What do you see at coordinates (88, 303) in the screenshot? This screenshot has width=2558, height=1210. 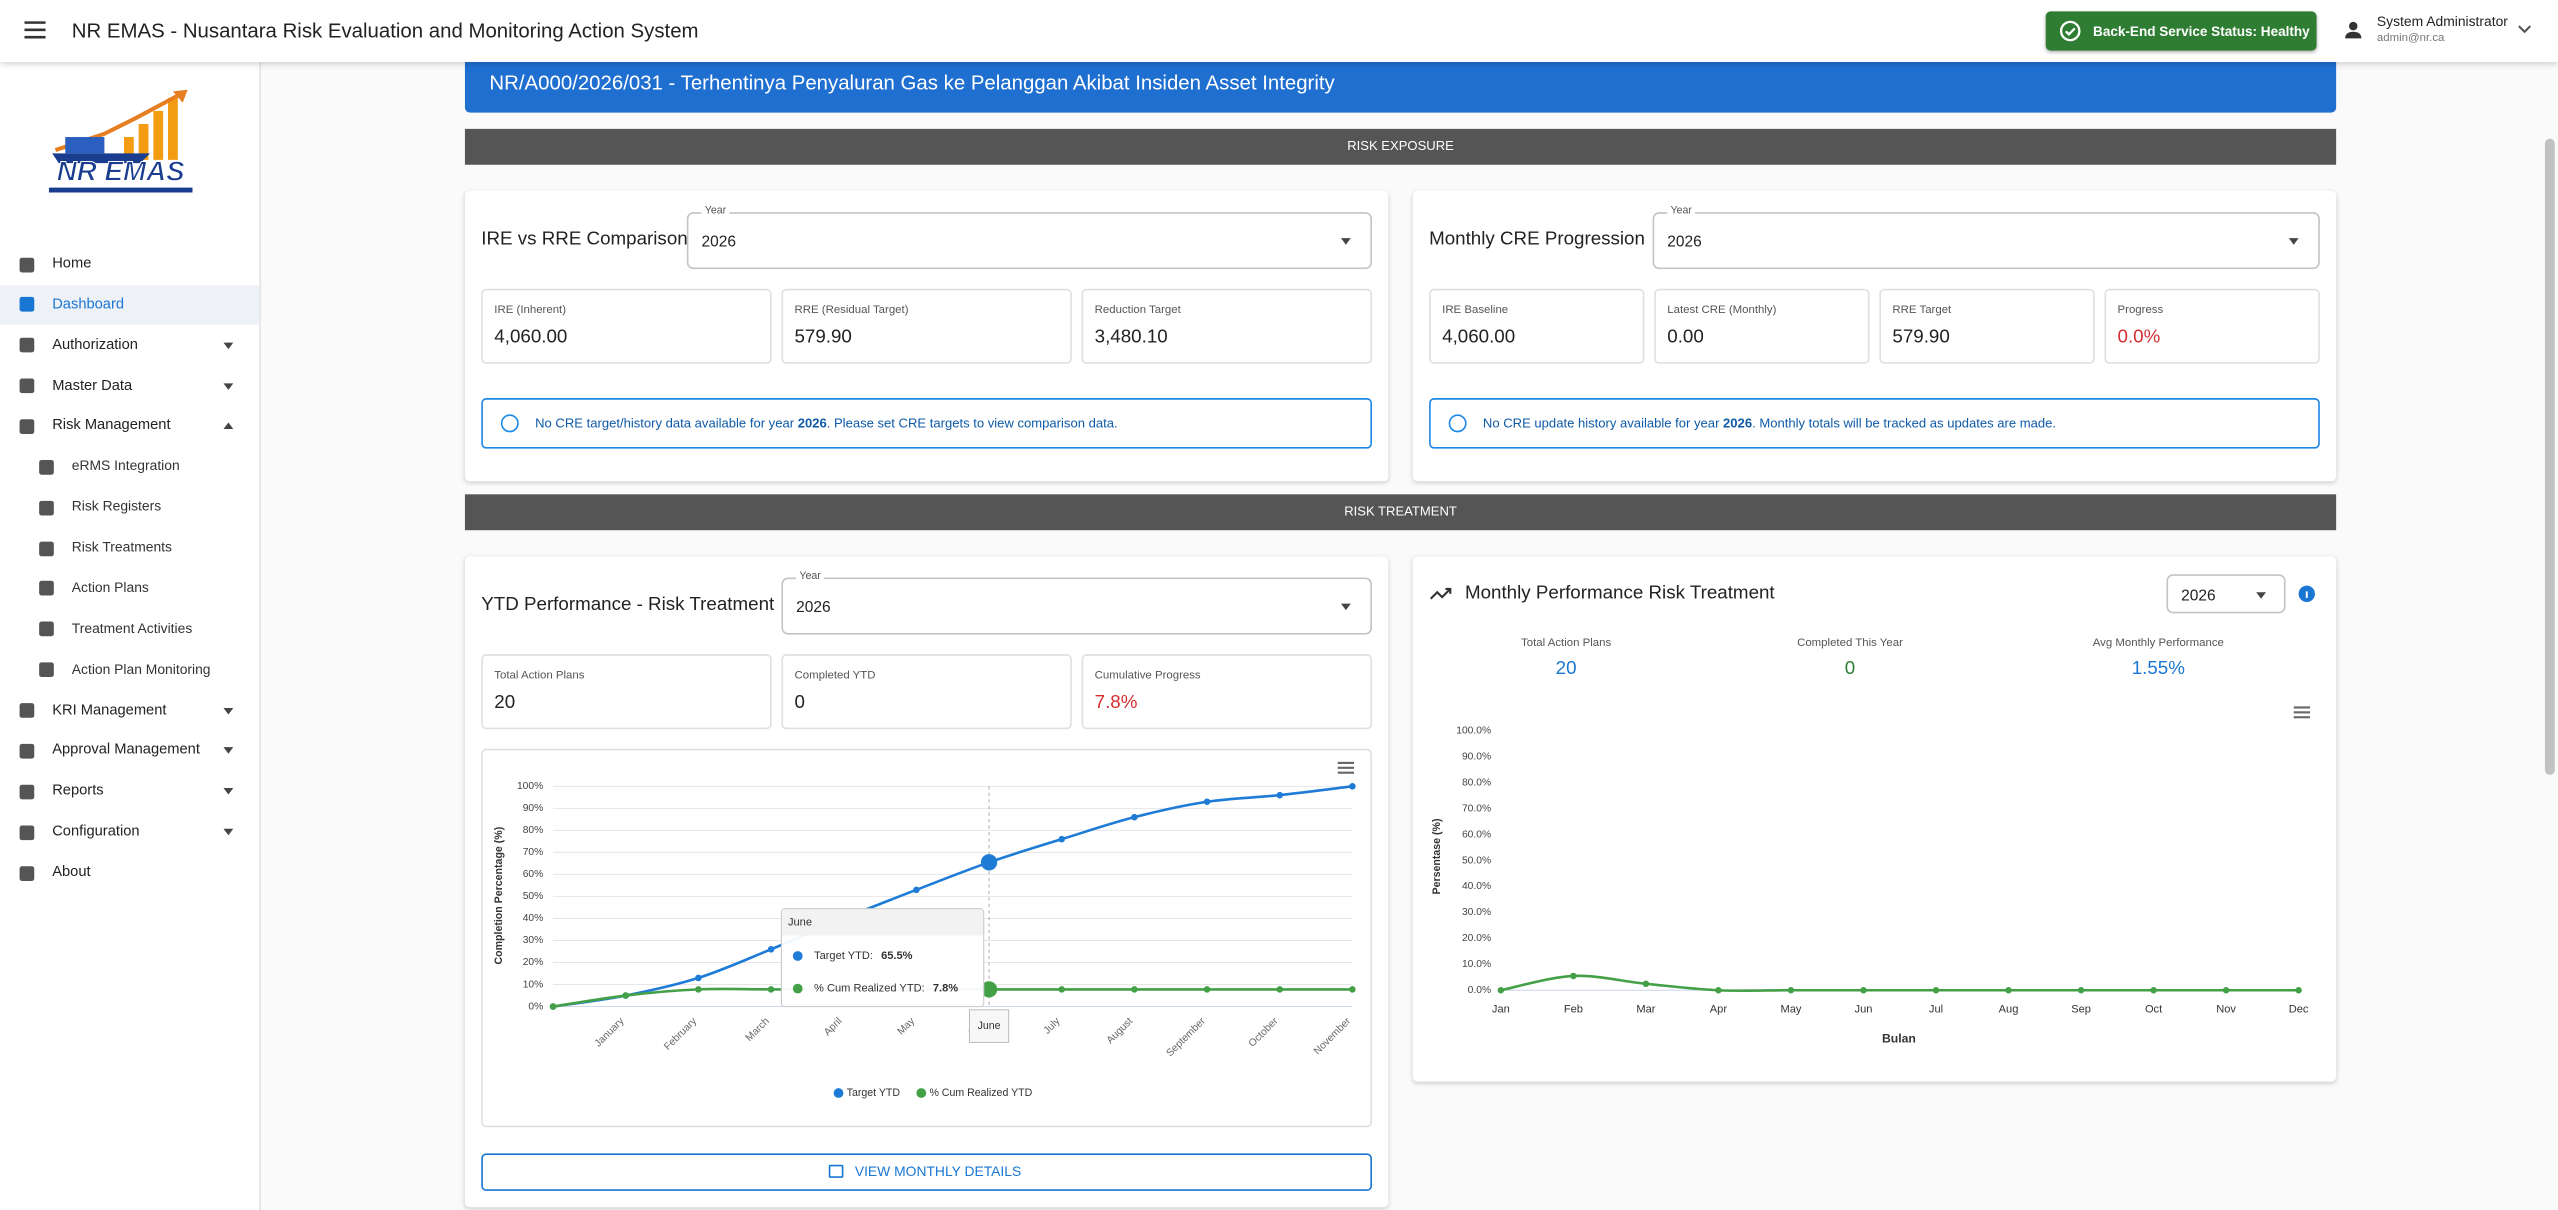 I see `menu-item: Dashboard` at bounding box center [88, 303].